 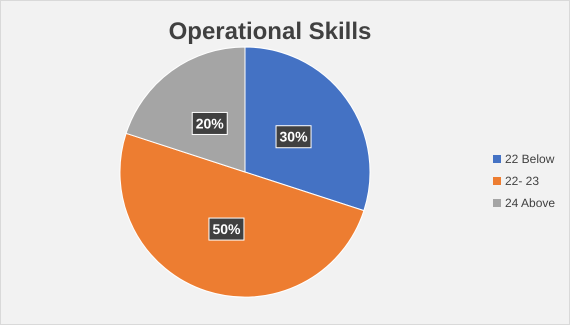 I want to click on chart-title: Operational Skills, so click(x=270, y=31).